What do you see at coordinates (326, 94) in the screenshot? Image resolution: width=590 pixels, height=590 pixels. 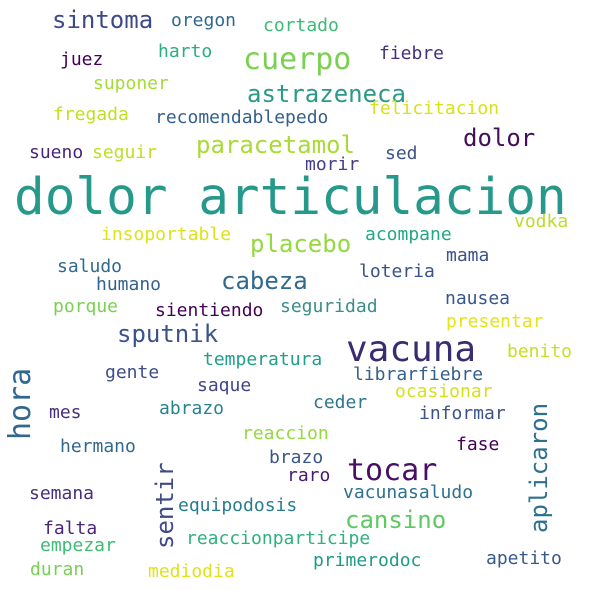 I see `word-astrazeneca: astrazeneca` at bounding box center [326, 94].